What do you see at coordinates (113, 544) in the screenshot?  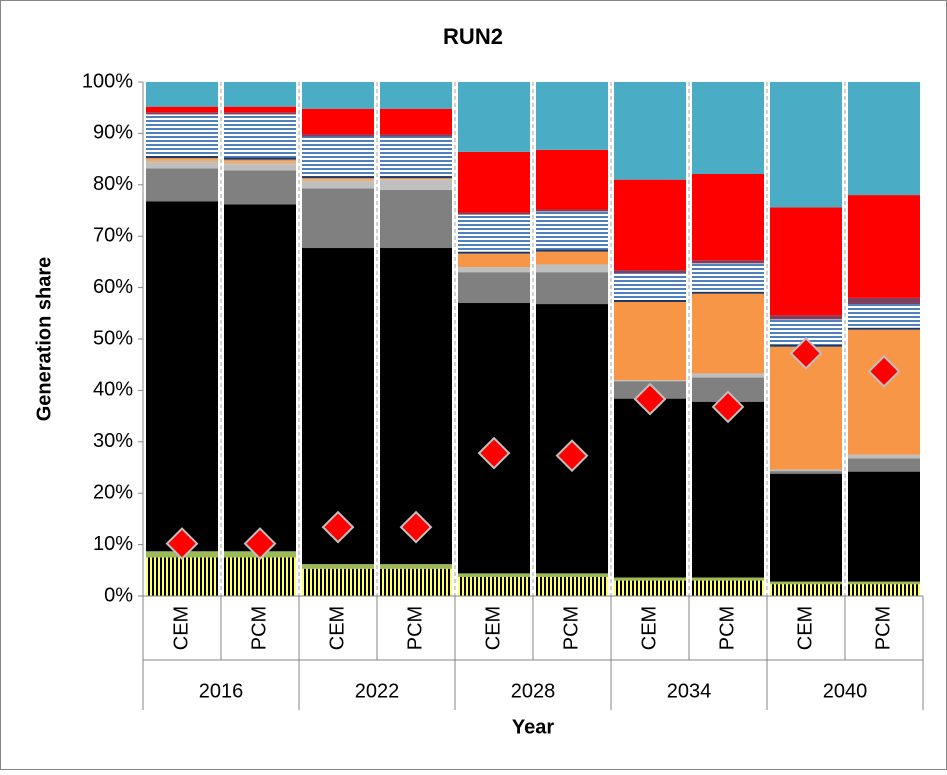 I see `y-tick-label: 10%` at bounding box center [113, 544].